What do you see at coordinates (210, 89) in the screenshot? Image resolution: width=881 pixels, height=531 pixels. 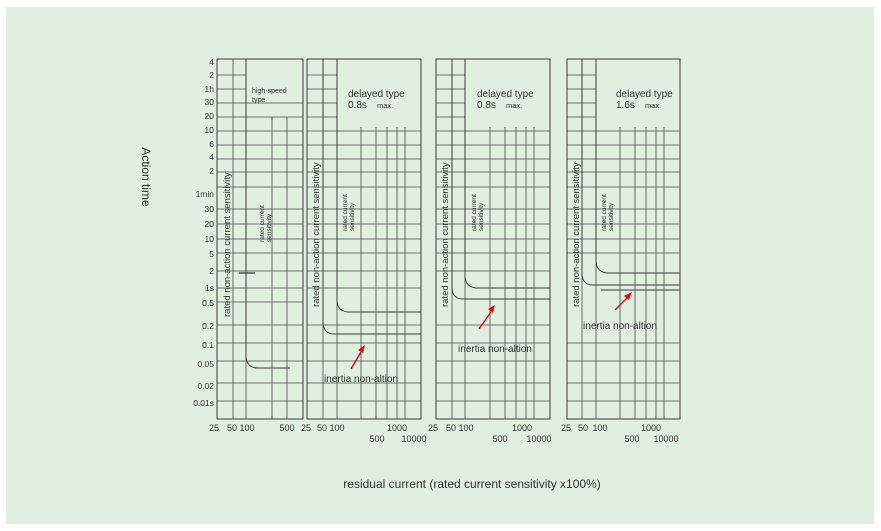 I see `y-tick: 1h` at bounding box center [210, 89].